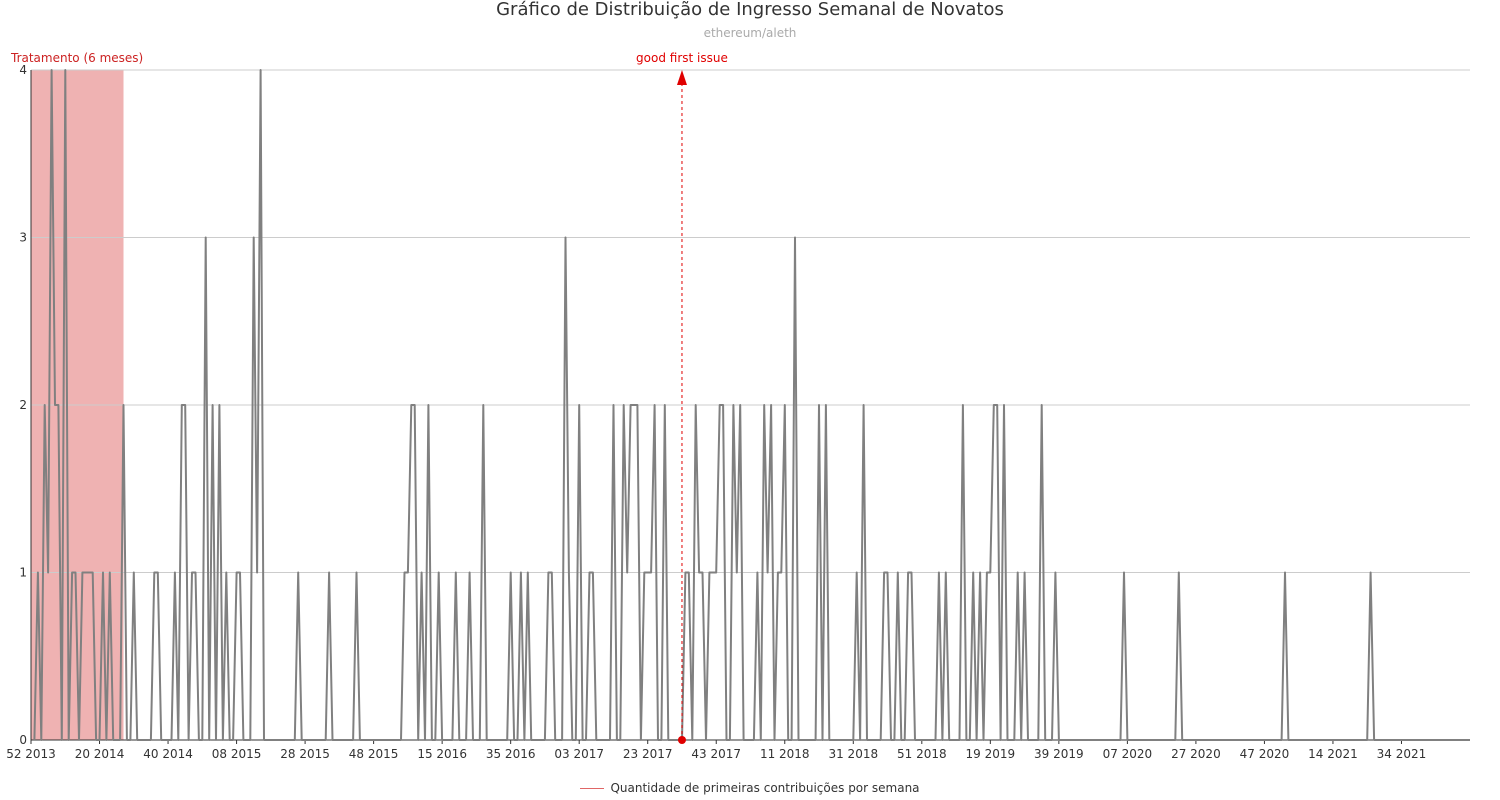 This screenshot has height=800, width=1500. I want to click on y-tick-label: 4, so click(23, 70).